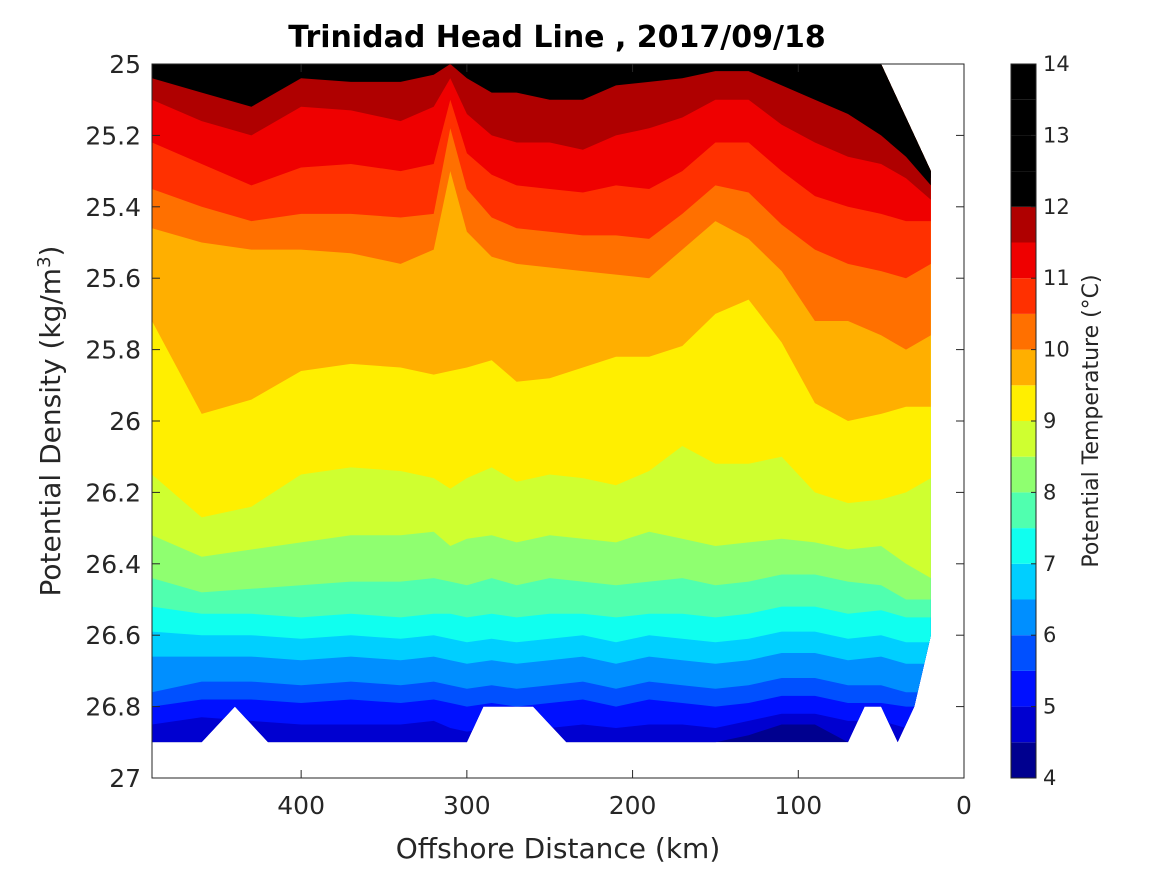  I want to click on y-tick-label: 25.8, so click(113, 350).